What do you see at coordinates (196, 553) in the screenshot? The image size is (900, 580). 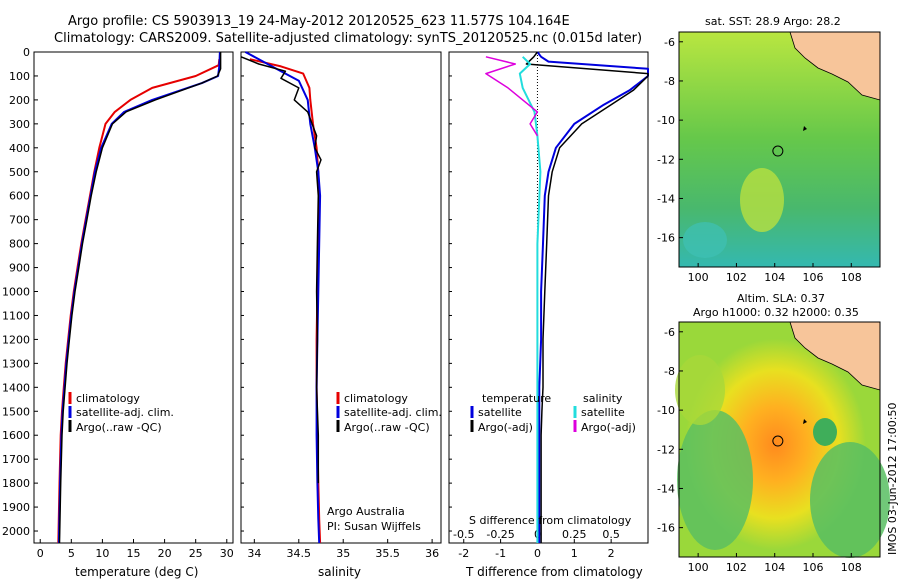 I see `x-tick-label: 25` at bounding box center [196, 553].